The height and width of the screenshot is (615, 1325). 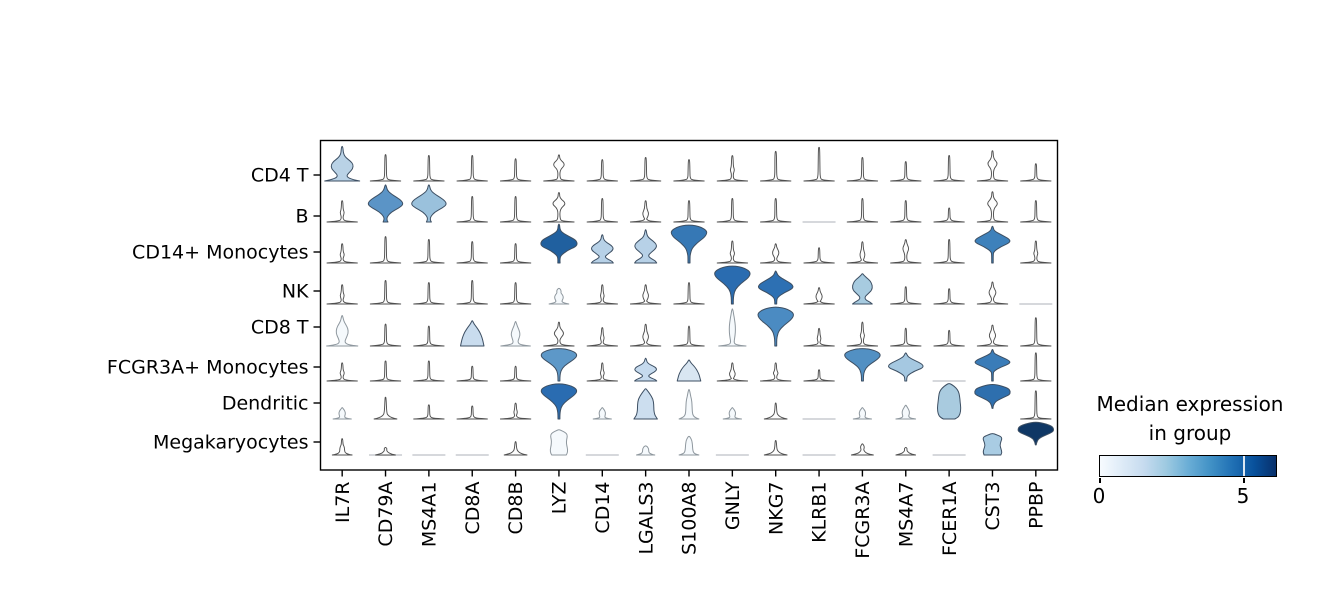 What do you see at coordinates (220, 253) in the screenshot?
I see `y-axis-label-cd14-monocytes: CD14+ Monocytes` at bounding box center [220, 253].